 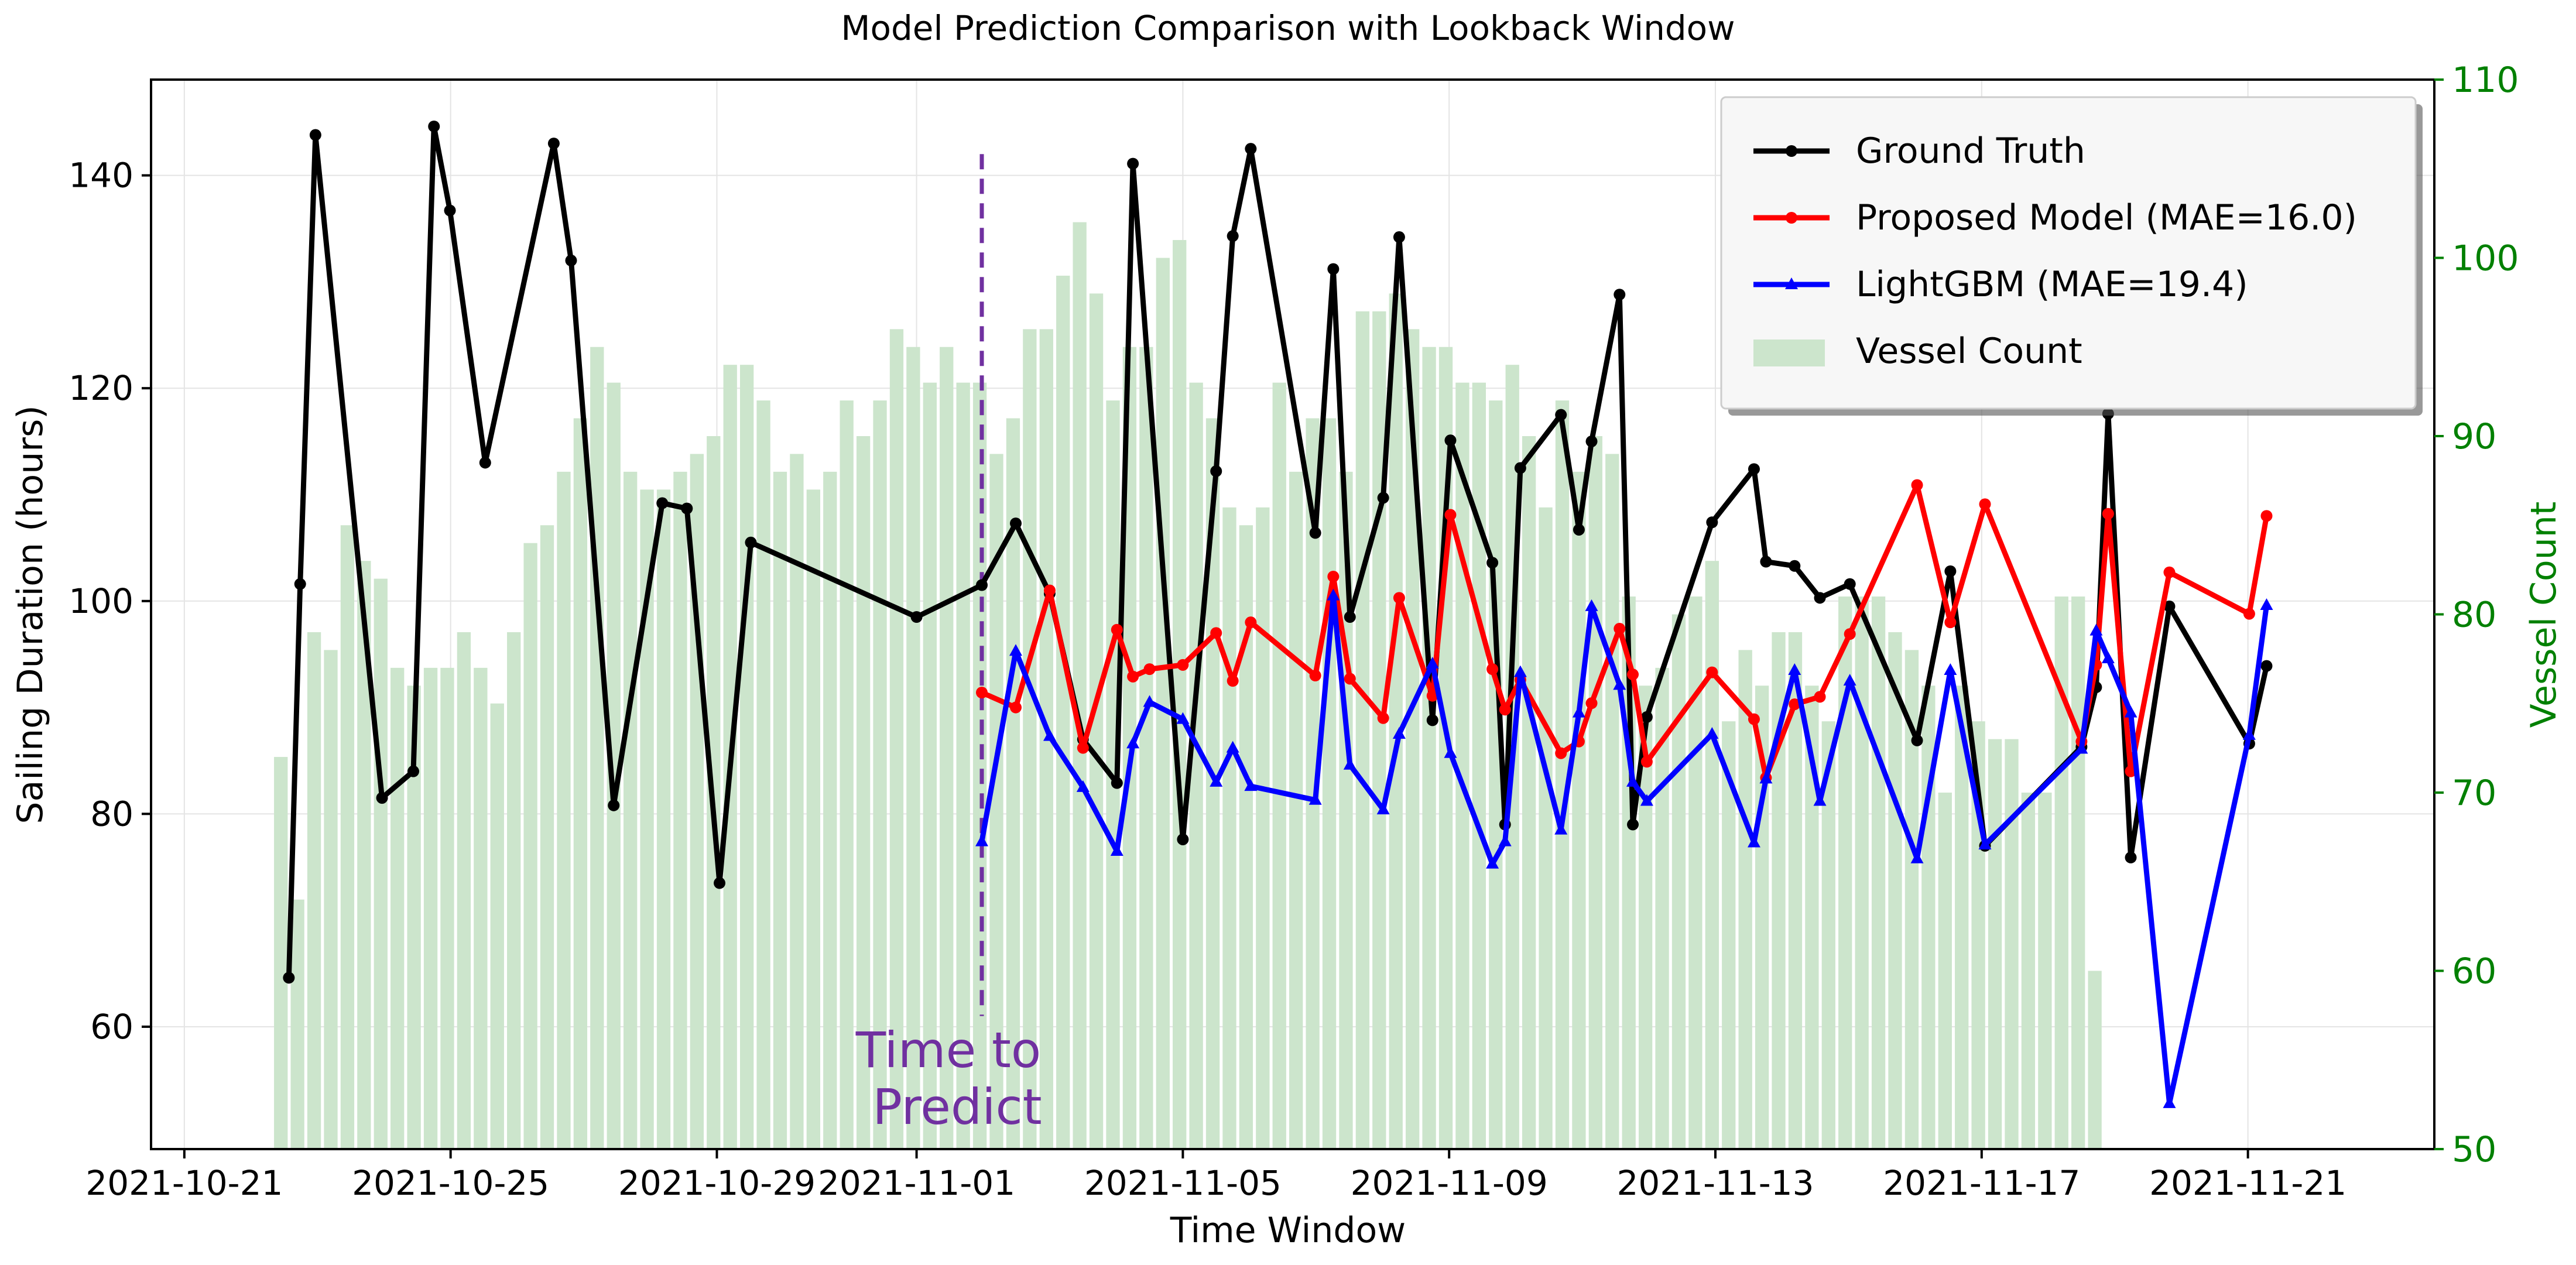 What do you see at coordinates (2485, 80) in the screenshot?
I see `y-right-tick-label: 110` at bounding box center [2485, 80].